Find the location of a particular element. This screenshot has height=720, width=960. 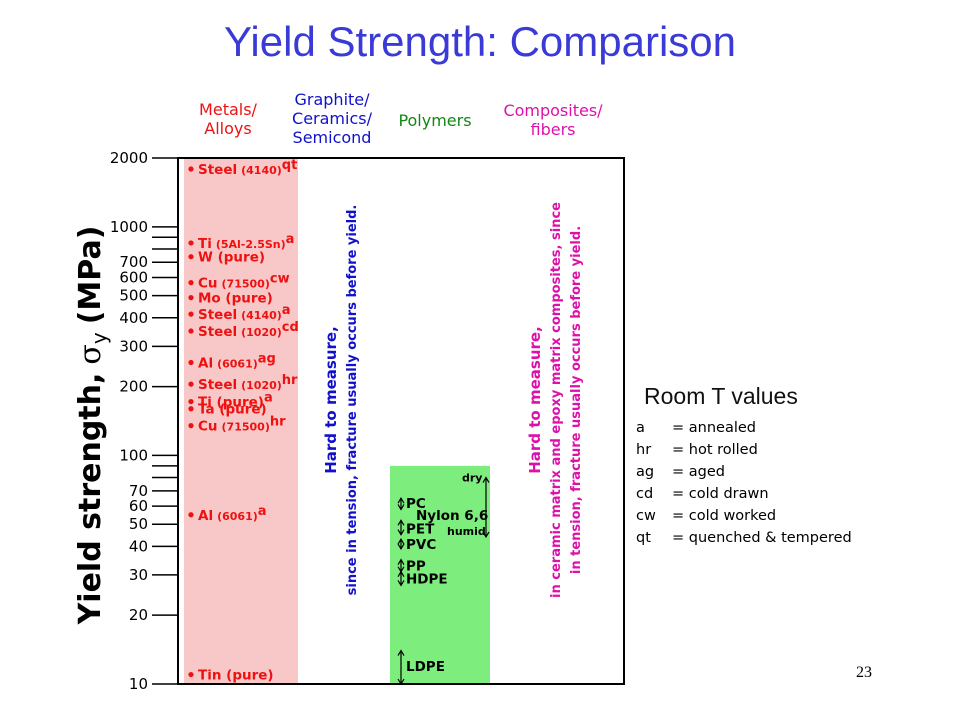

polymer-label: HDPE is located at coordinates (427, 579).